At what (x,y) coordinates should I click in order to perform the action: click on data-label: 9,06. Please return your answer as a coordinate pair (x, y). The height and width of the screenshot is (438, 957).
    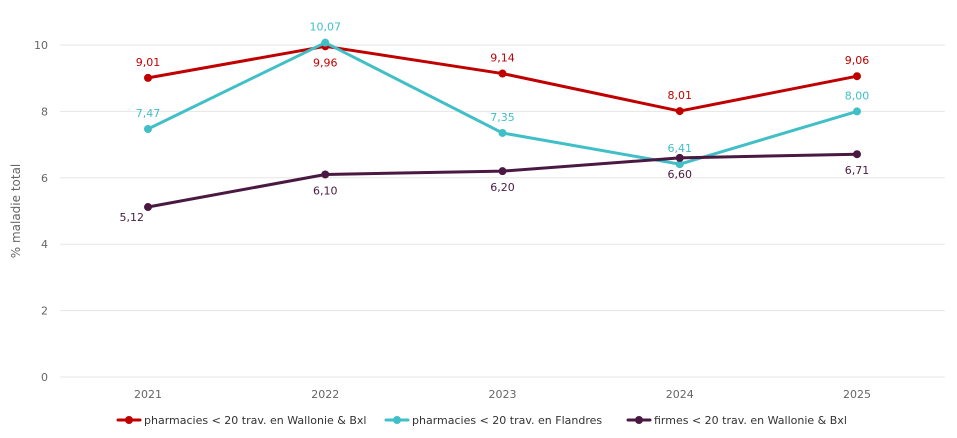
    Looking at the image, I should click on (857, 60).